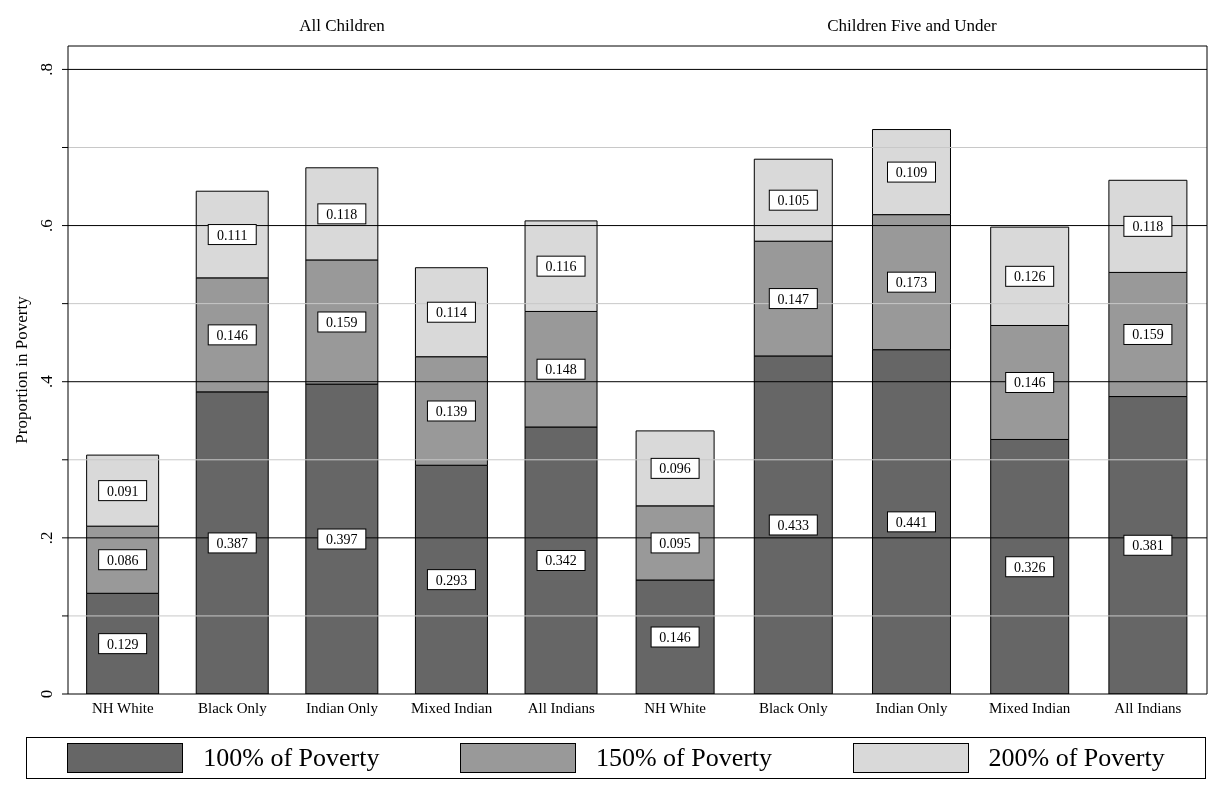 The height and width of the screenshot is (787, 1208). Describe the element at coordinates (911, 522) in the screenshot. I see `data-label: 0.441` at that location.